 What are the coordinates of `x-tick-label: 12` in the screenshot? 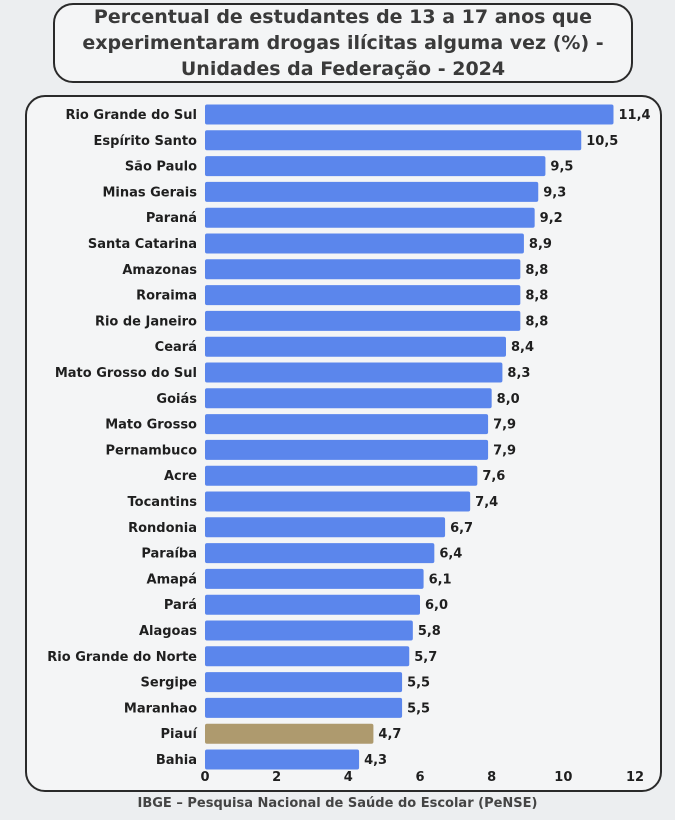 It's located at (635, 777).